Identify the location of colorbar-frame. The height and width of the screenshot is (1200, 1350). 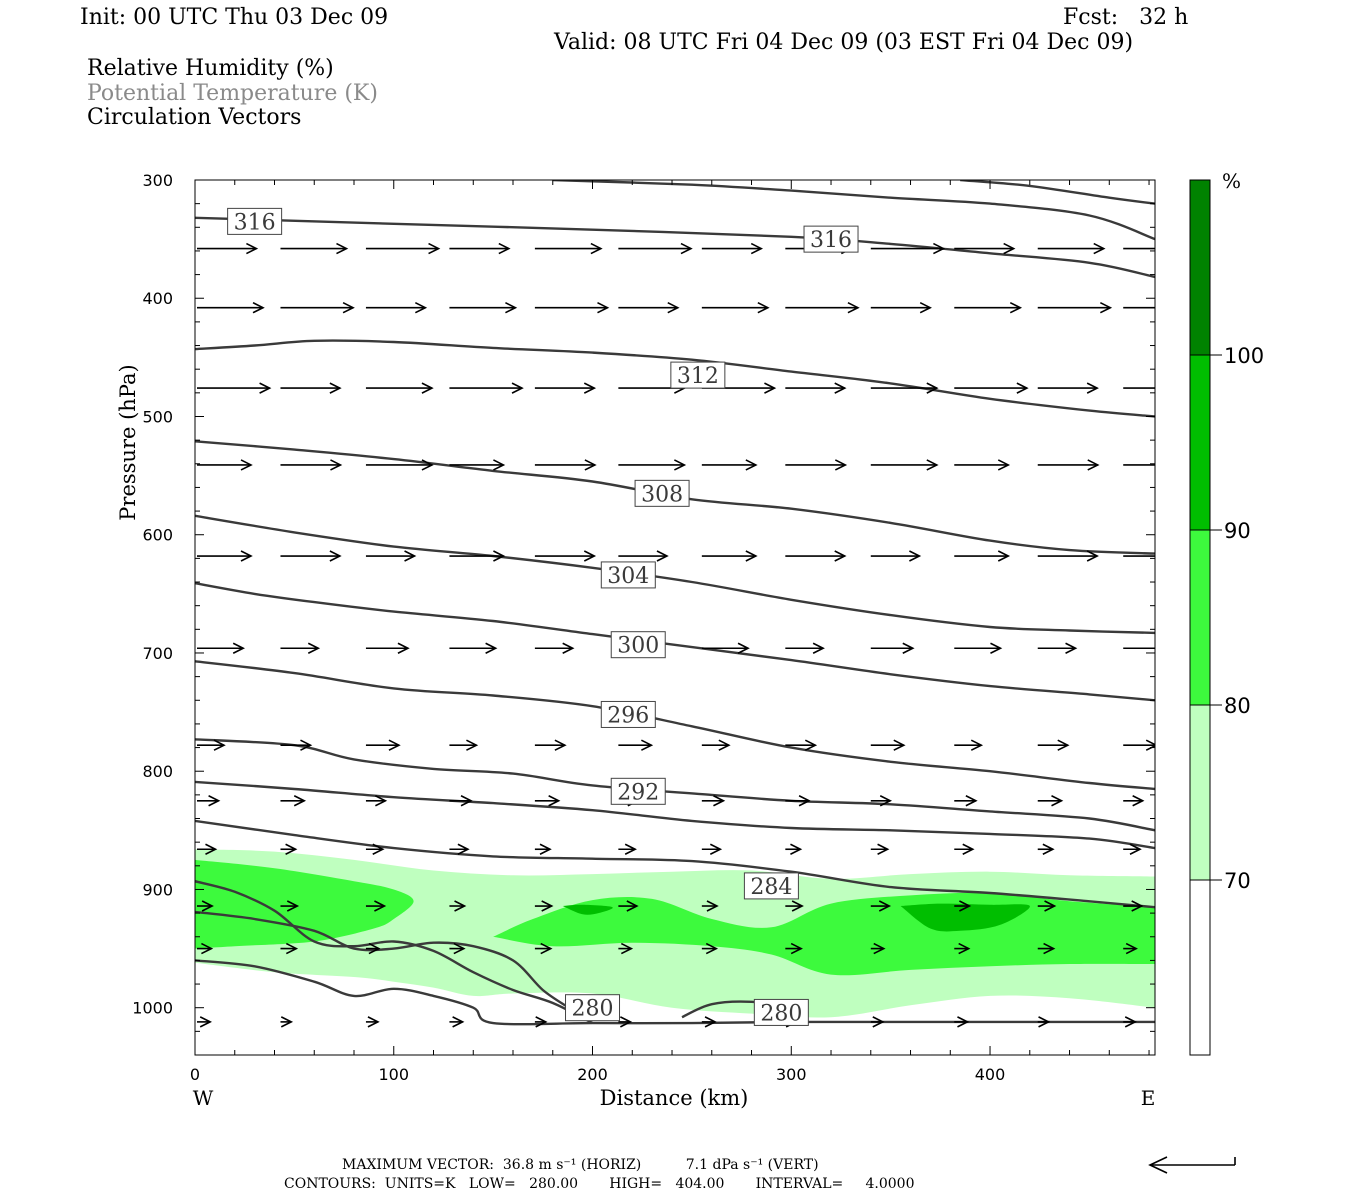
(1200, 617).